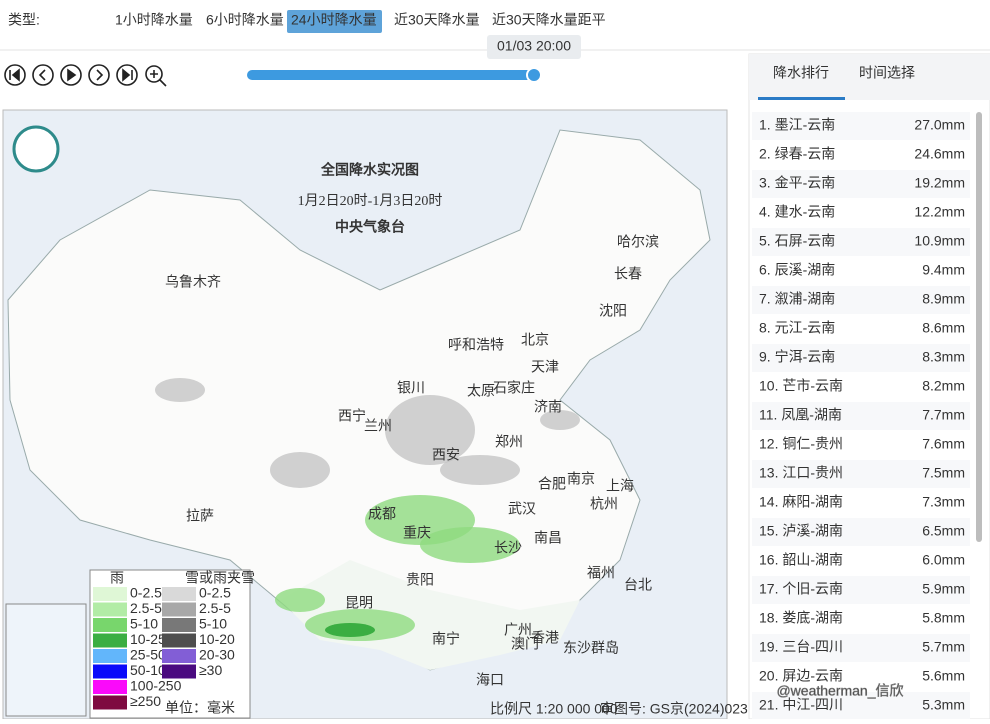 The image size is (990, 724). Describe the element at coordinates (801, 73) in the screenshot. I see `panel-tab: 降水排行` at that location.